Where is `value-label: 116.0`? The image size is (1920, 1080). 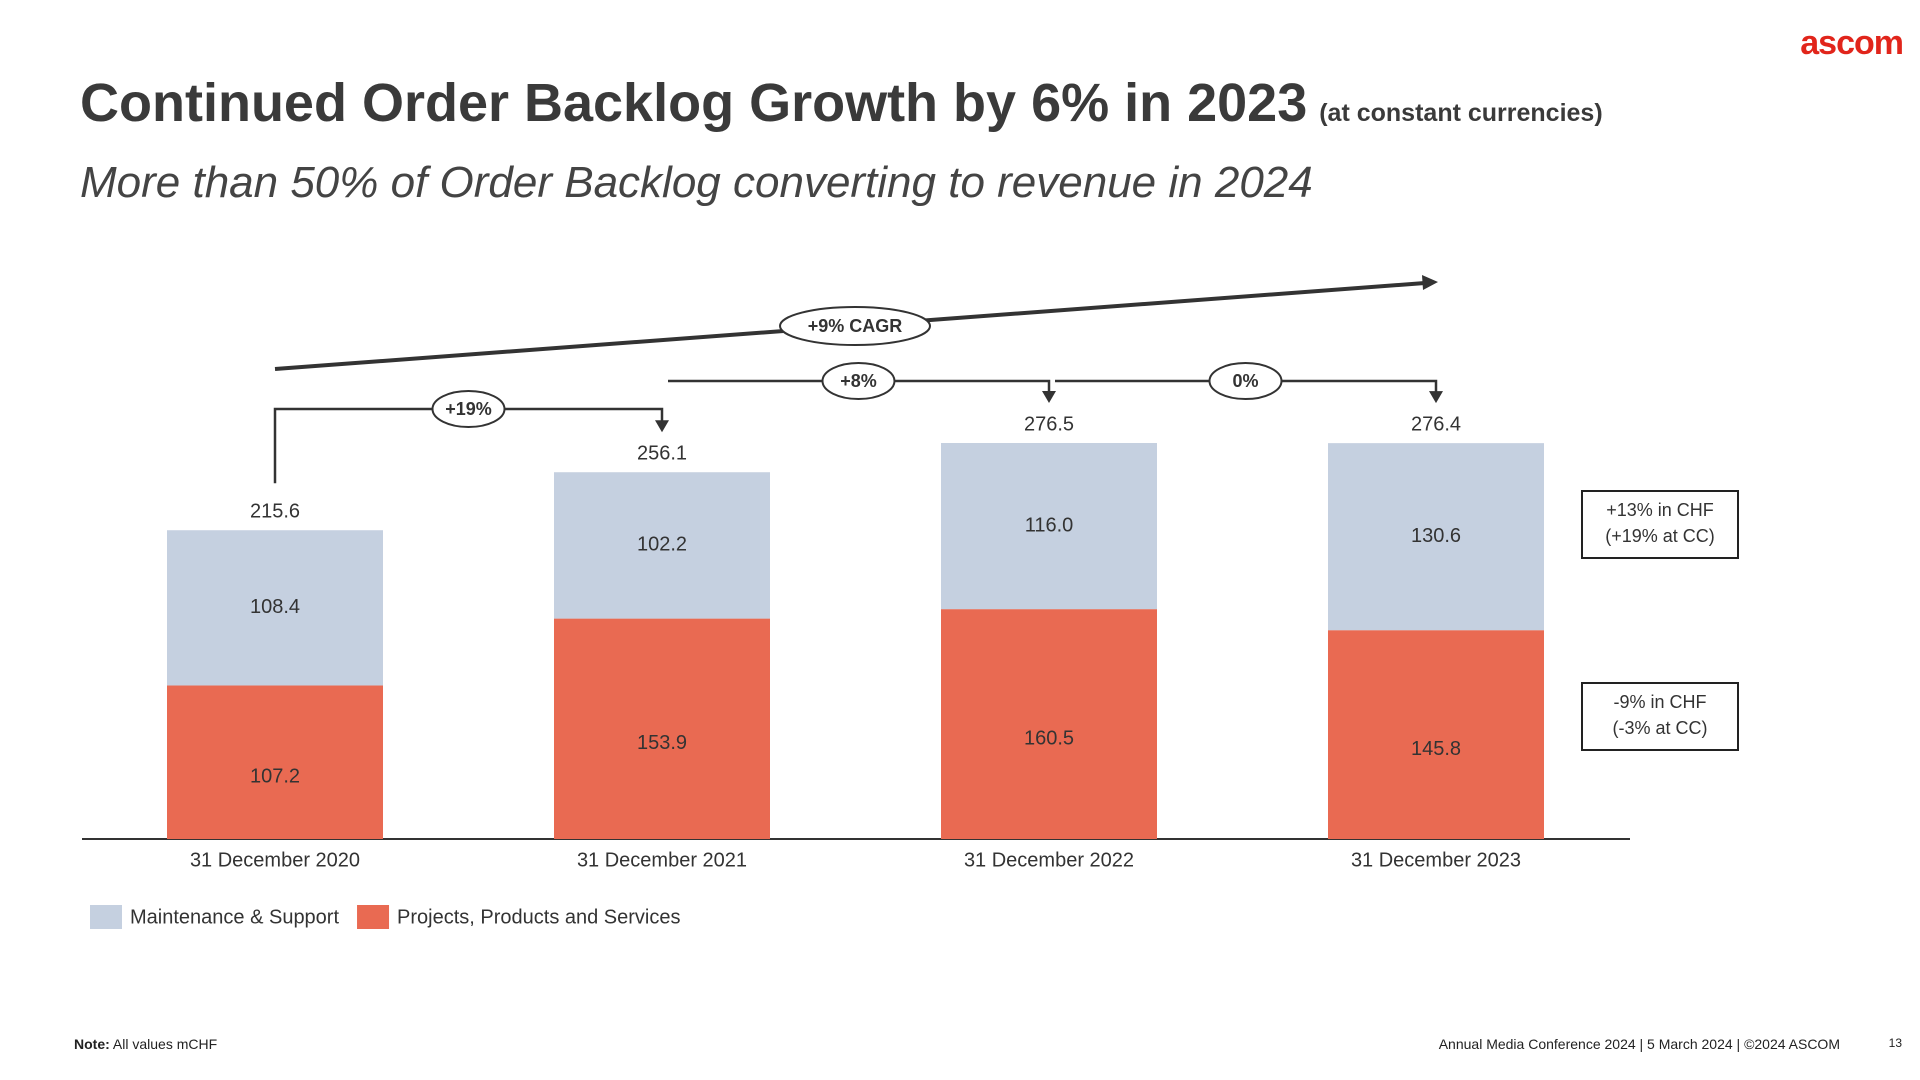
value-label: 116.0 is located at coordinates (1049, 525).